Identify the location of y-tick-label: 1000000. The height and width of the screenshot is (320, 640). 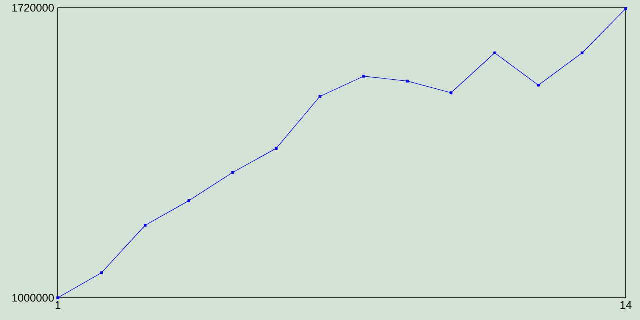
(33, 298).